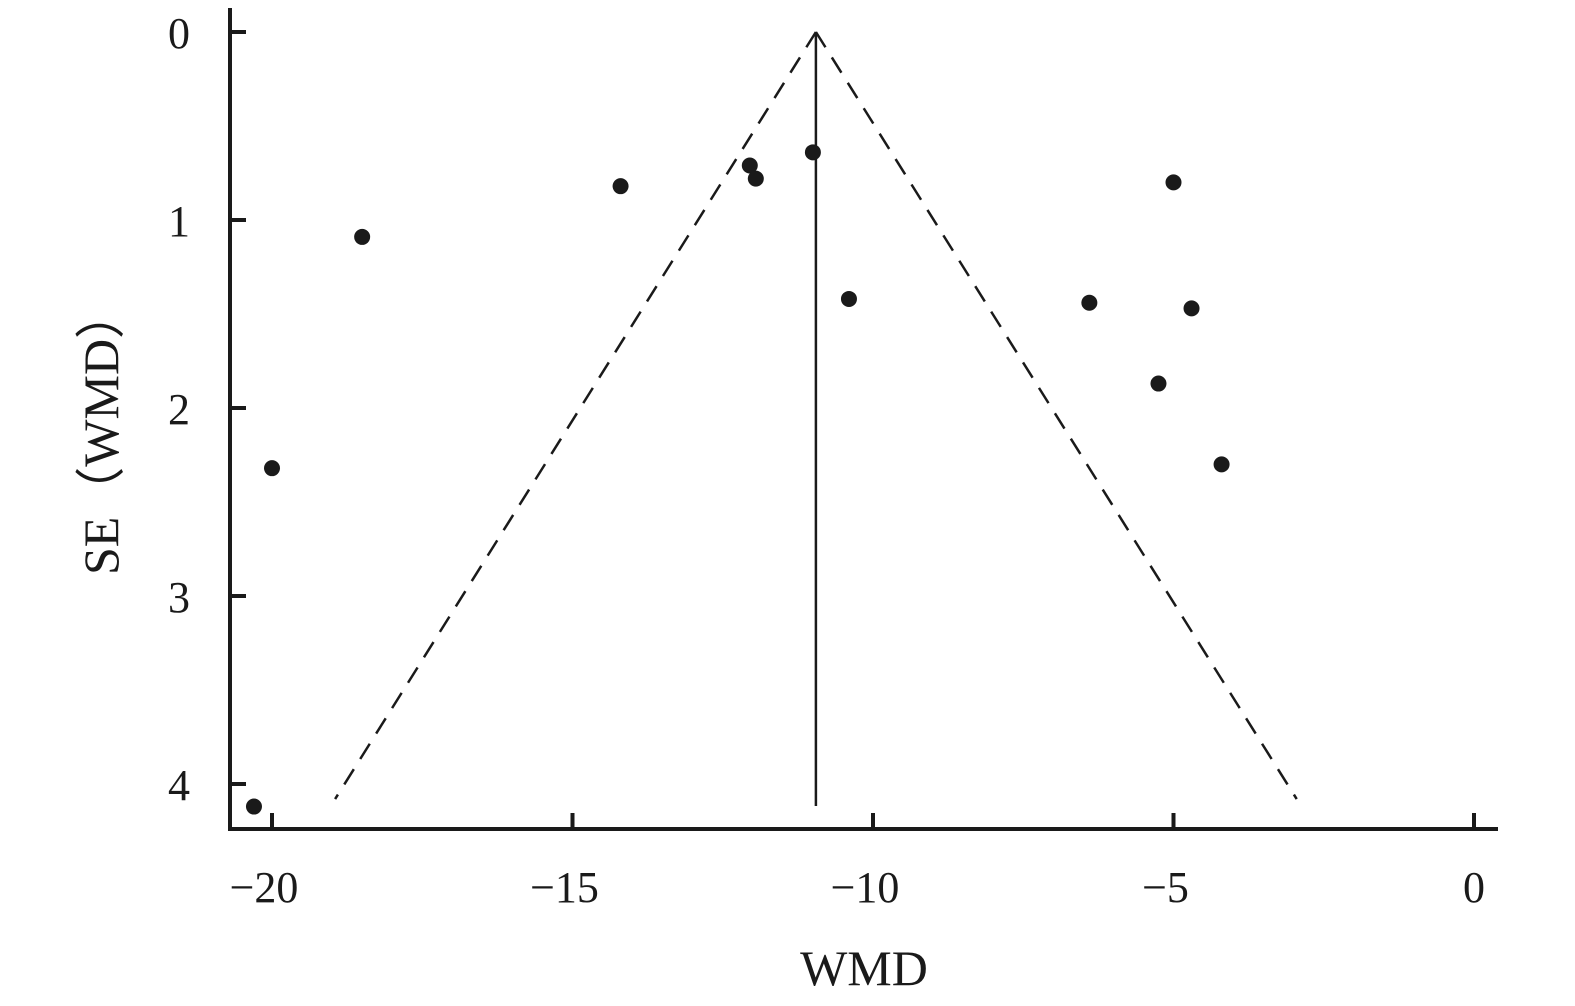  Describe the element at coordinates (1165, 887) in the screenshot. I see `x-tick-label: −5` at that location.